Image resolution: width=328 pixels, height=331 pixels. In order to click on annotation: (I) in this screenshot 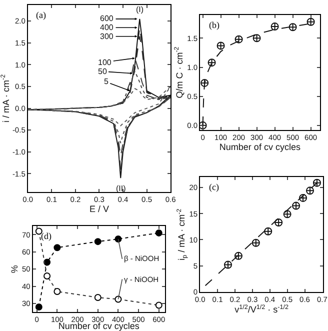, I will do `click(140, 9)`.